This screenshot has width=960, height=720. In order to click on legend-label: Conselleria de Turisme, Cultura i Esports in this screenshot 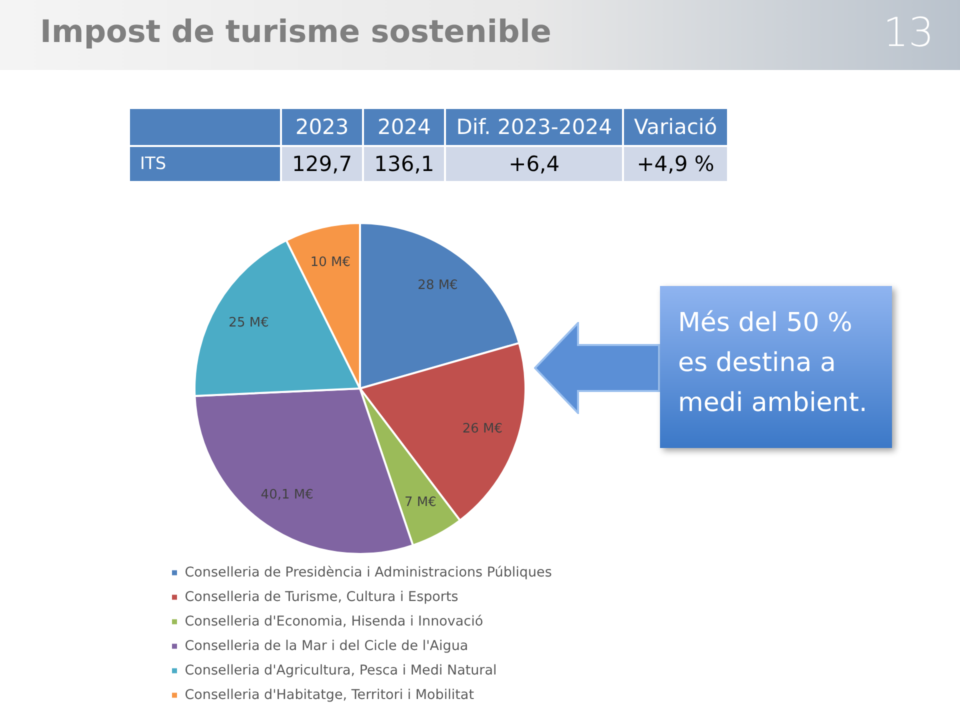, I will do `click(321, 596)`.